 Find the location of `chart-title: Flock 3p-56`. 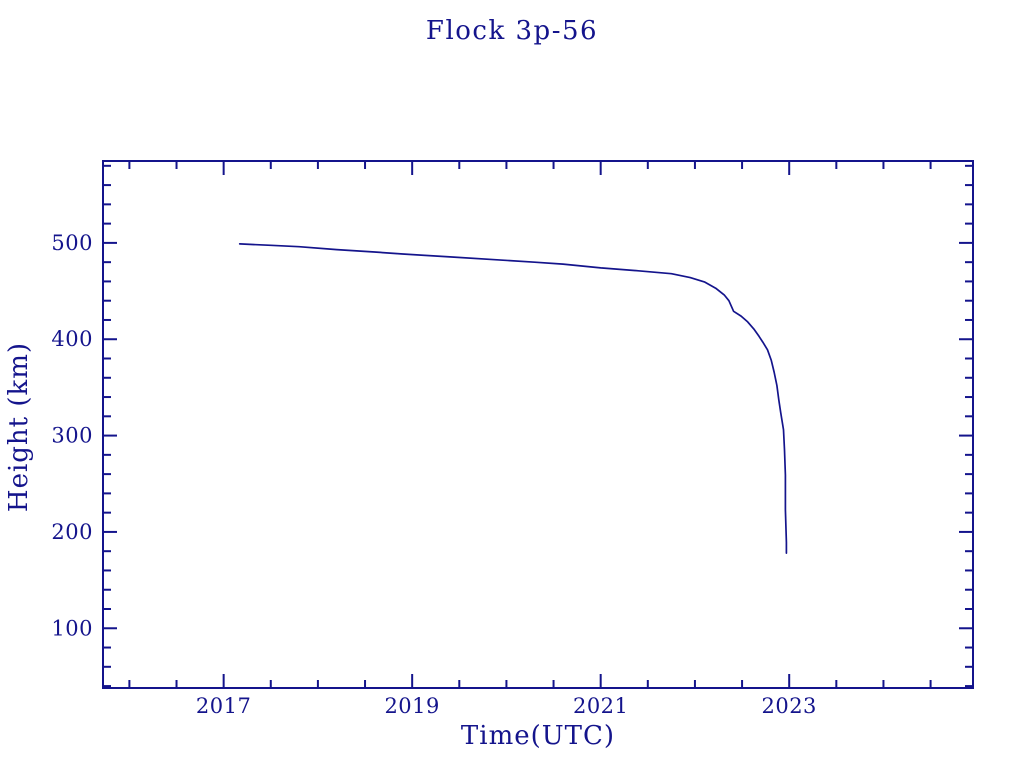

chart-title: Flock 3p-56 is located at coordinates (512, 31).